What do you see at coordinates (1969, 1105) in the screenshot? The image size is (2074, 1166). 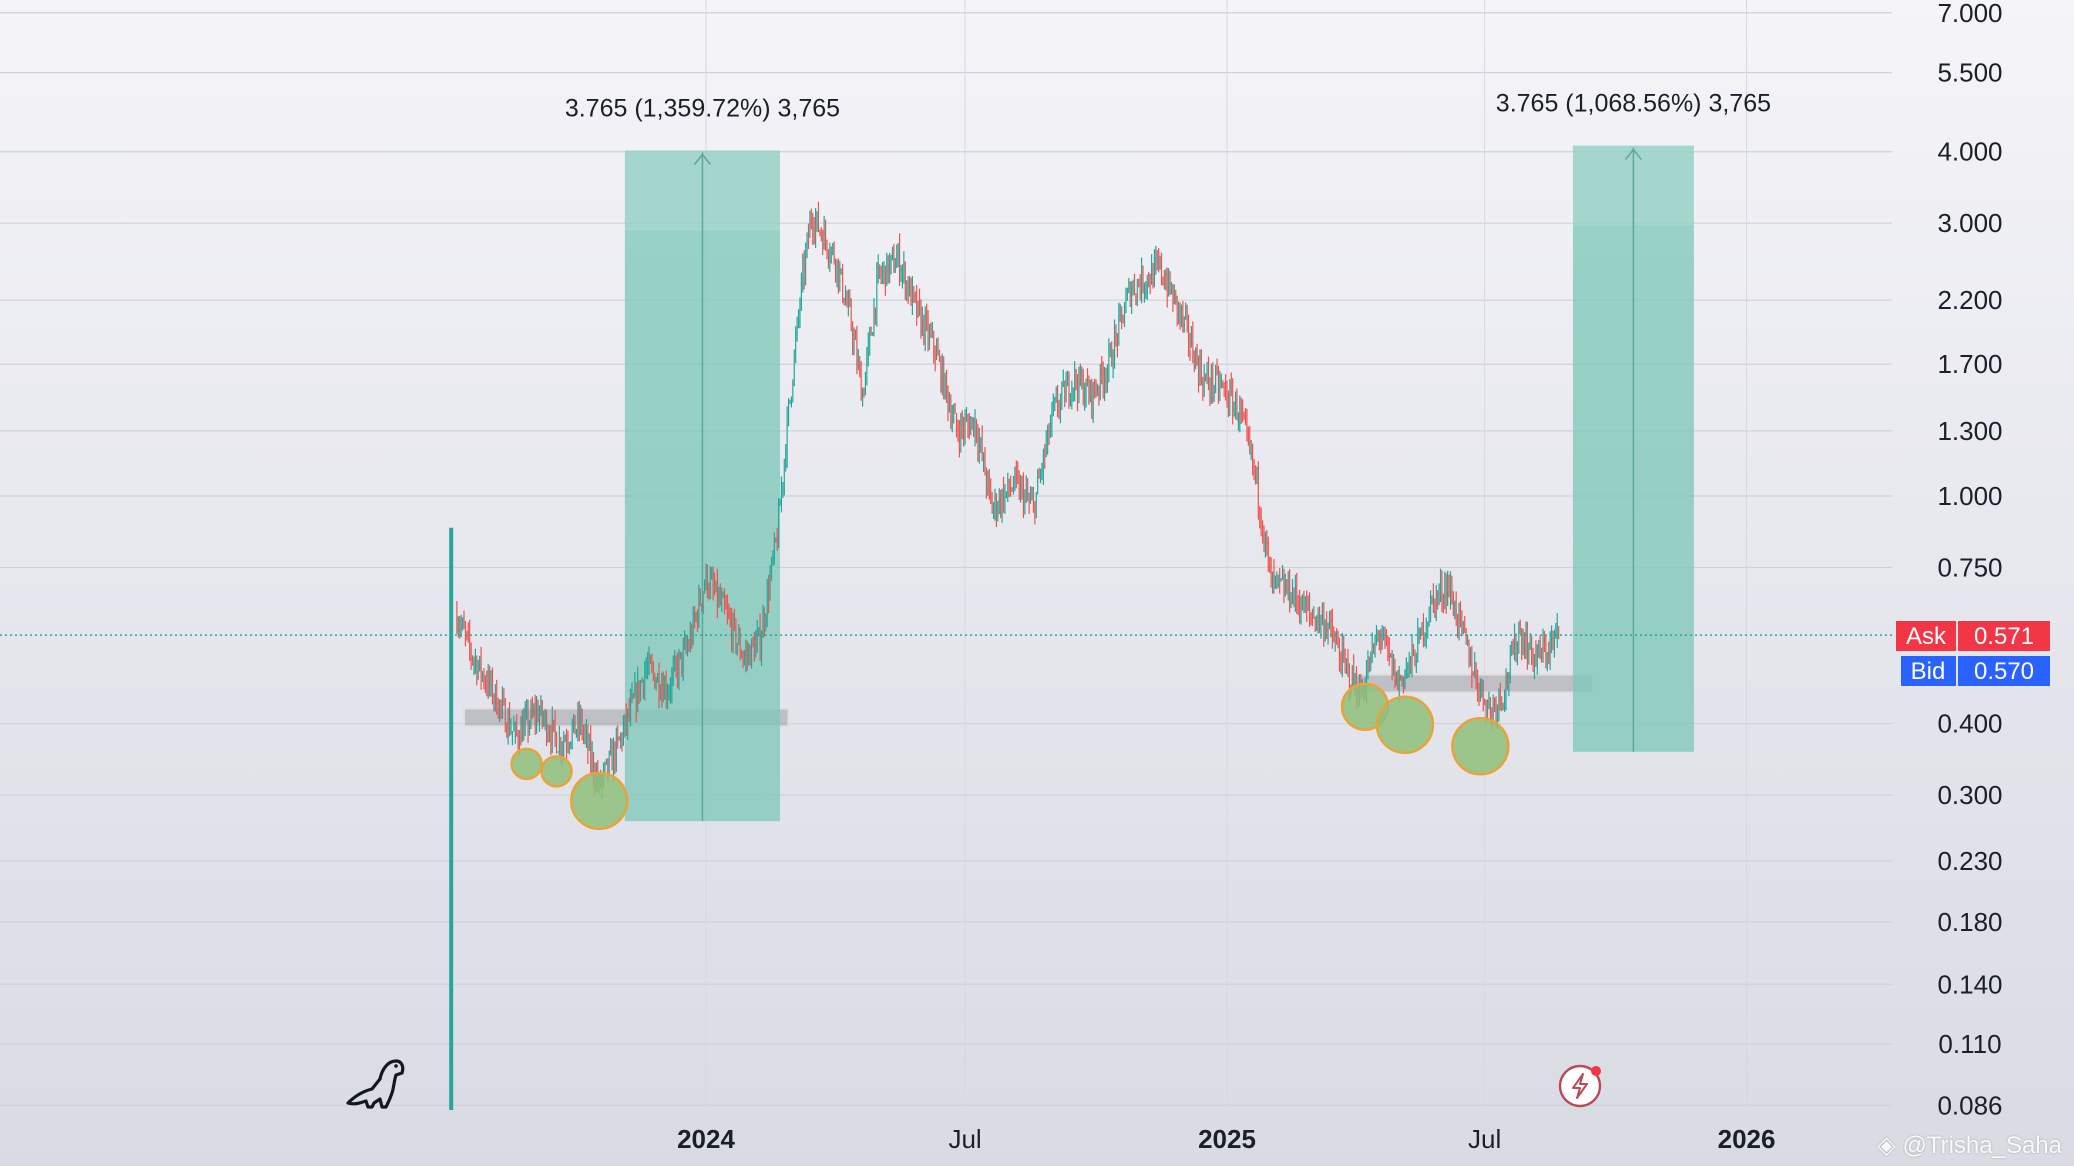 I see `y-tick-label: 0.086` at bounding box center [1969, 1105].